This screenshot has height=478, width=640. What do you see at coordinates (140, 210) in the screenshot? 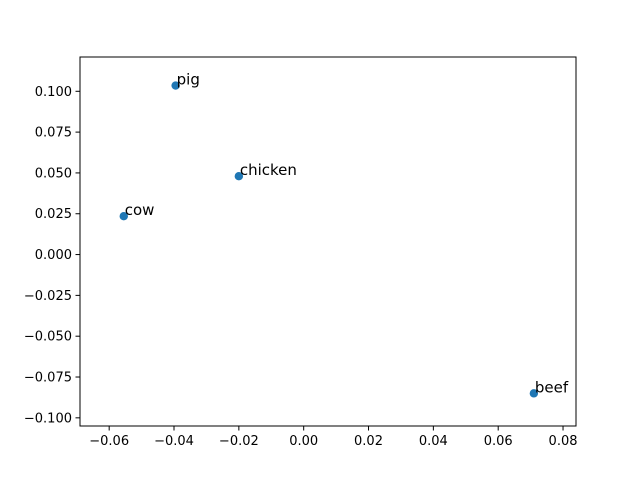
I see `data-label-cow: cow` at bounding box center [140, 210].